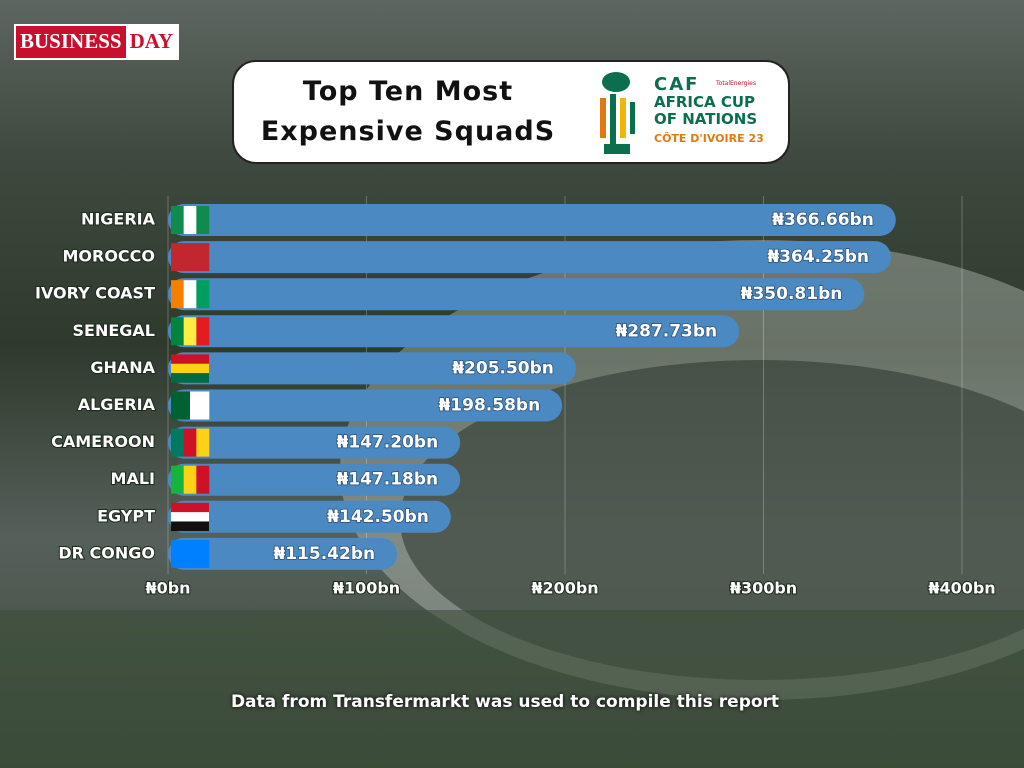 This screenshot has height=768, width=1024. Describe the element at coordinates (961, 588) in the screenshot. I see `x-tick-label: ₦400bn` at that location.